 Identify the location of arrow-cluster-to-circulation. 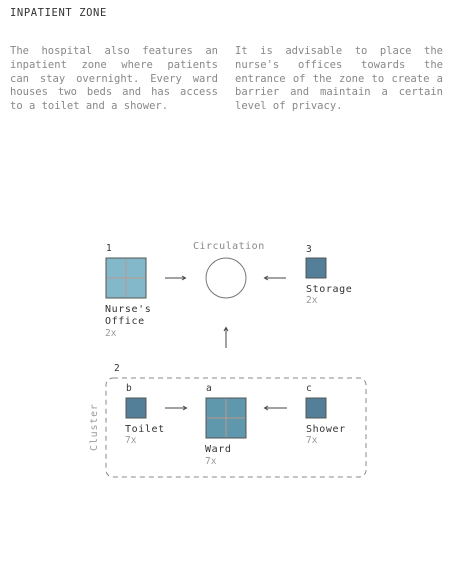
(226, 337).